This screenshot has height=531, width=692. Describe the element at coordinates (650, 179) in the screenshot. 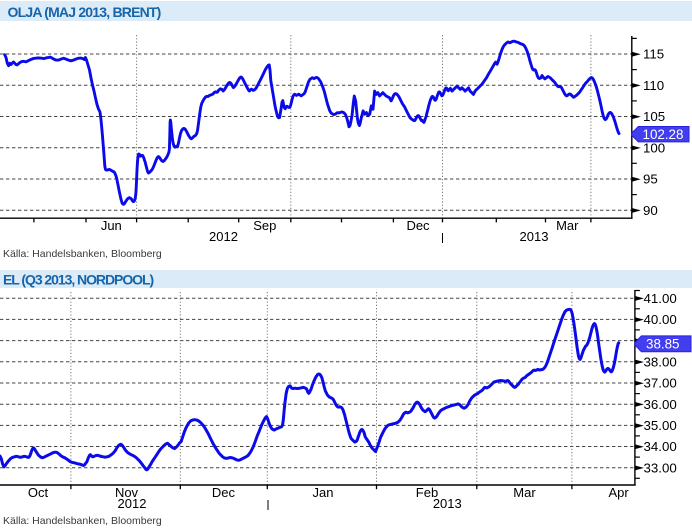

I see `svg-text: 95` at that location.